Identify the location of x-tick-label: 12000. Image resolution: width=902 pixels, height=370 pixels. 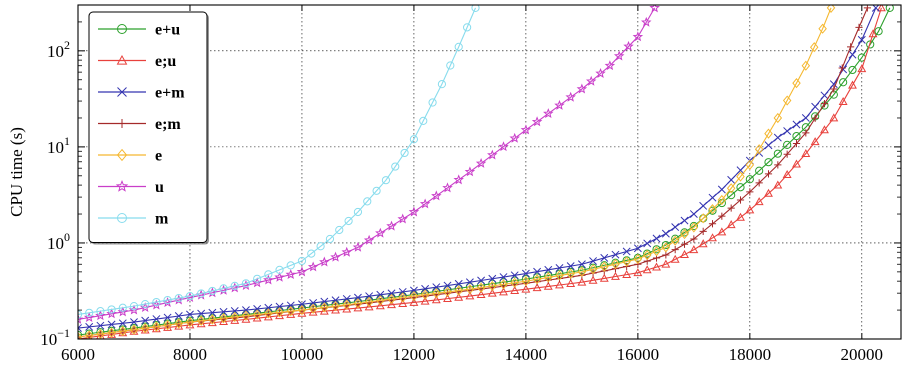
(414, 354).